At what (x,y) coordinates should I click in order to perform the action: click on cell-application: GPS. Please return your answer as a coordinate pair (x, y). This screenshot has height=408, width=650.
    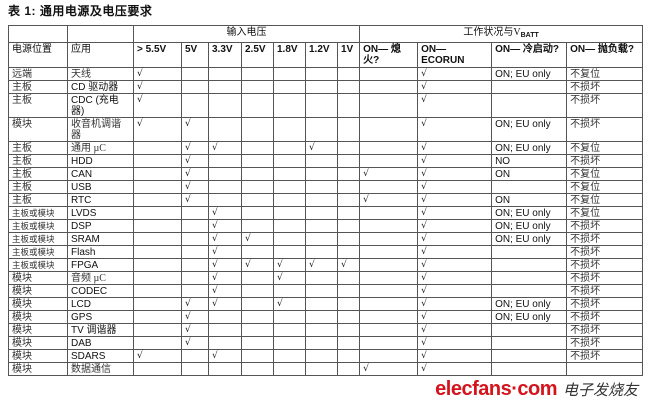
    Looking at the image, I should click on (100, 317).